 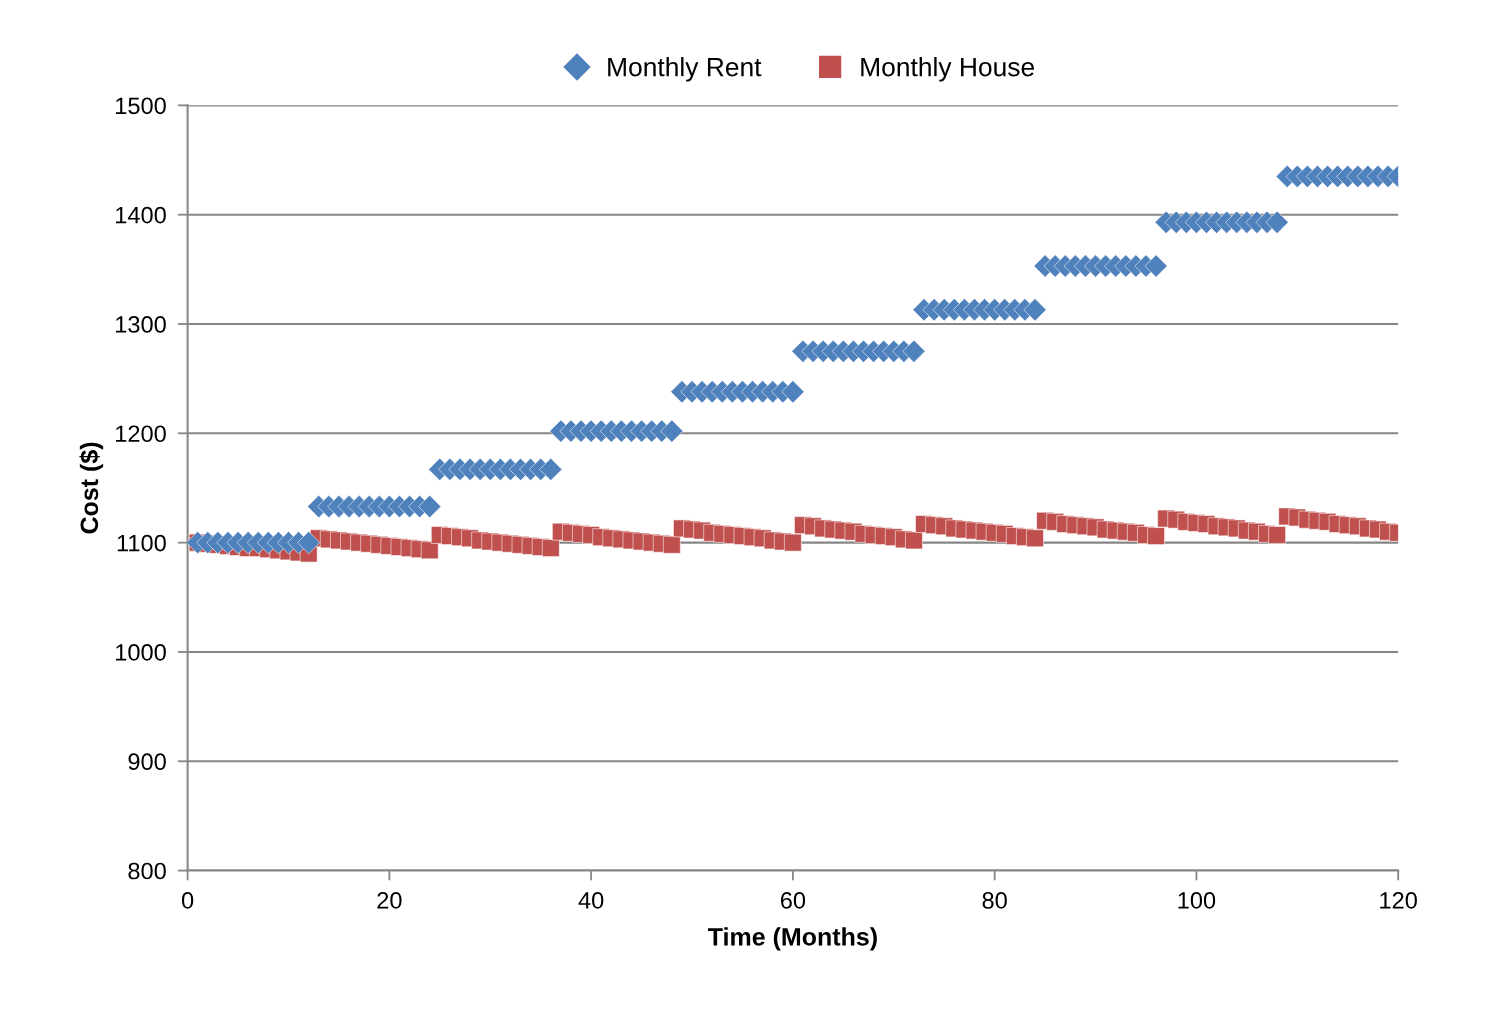 What do you see at coordinates (91, 488) in the screenshot?
I see `y-axis-title: Cost ($)` at bounding box center [91, 488].